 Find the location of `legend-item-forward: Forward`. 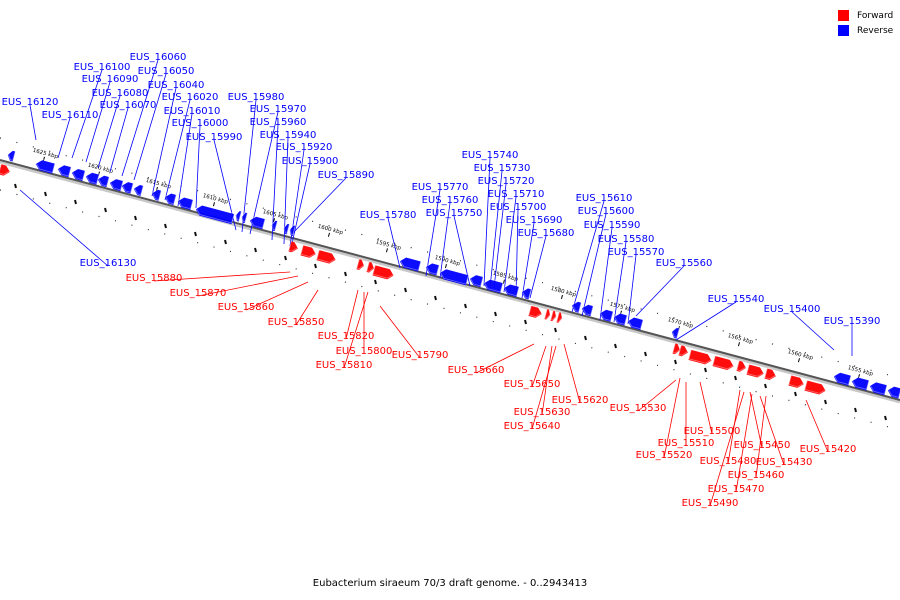

legend-item-forward: Forward is located at coordinates (869, 15).